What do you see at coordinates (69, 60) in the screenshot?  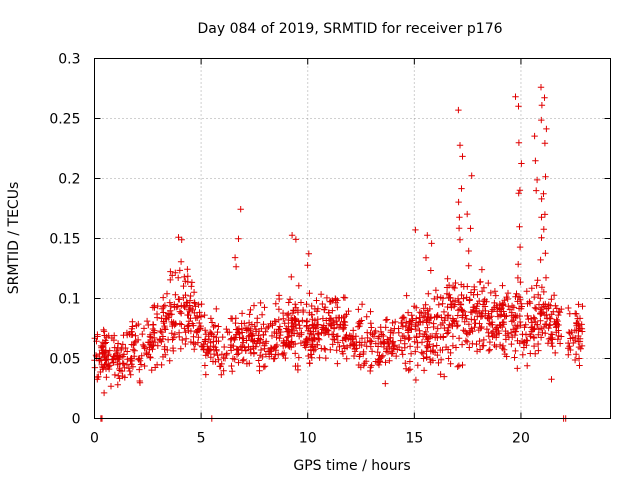 I see `y-tick-label: 0.3` at bounding box center [69, 60].